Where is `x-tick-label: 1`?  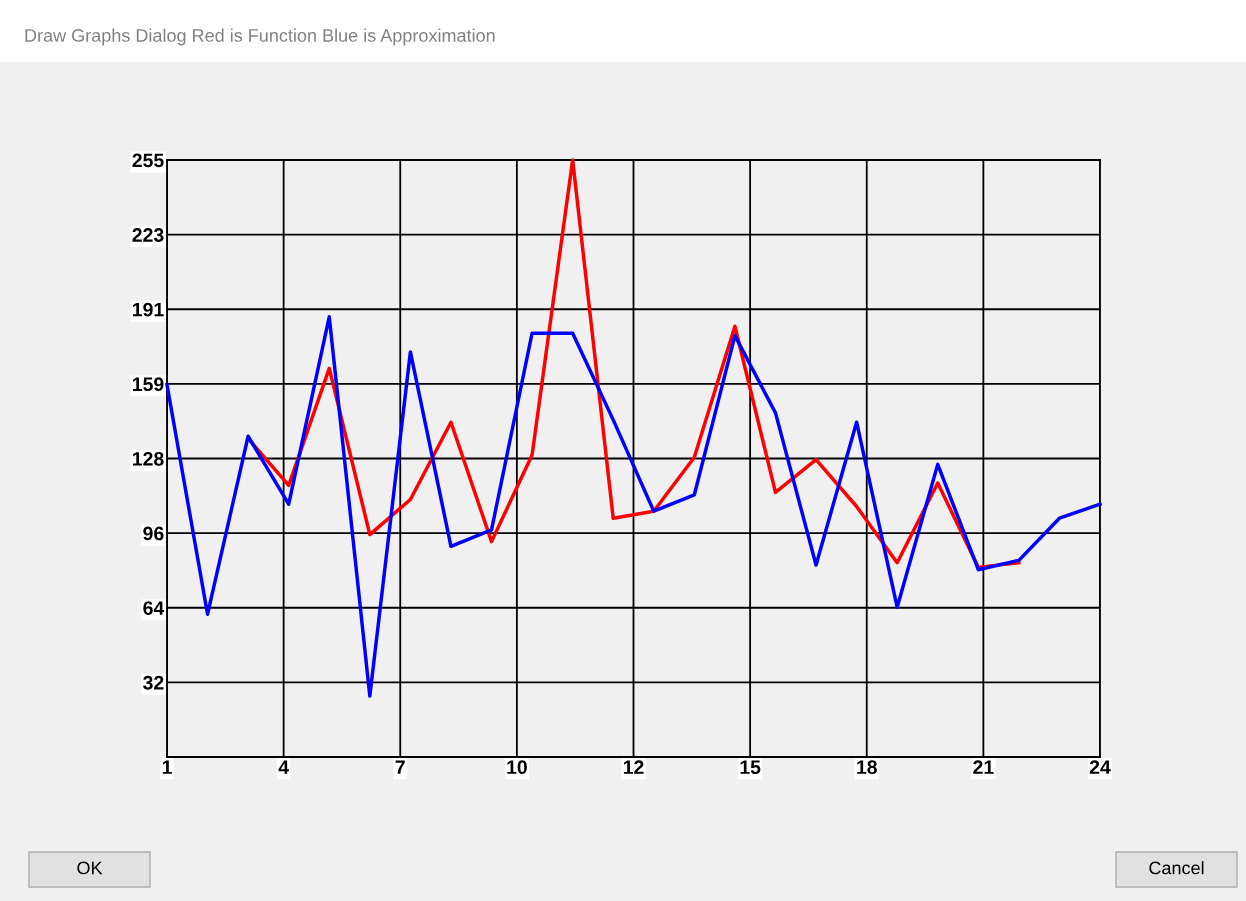
x-tick-label: 1 is located at coordinates (167, 767).